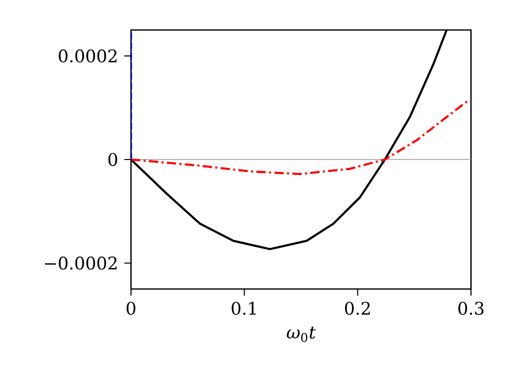 Image resolution: width=511 pixels, height=383 pixels. Describe the element at coordinates (113, 159) in the screenshot. I see `y-tick-label: 0` at that location.